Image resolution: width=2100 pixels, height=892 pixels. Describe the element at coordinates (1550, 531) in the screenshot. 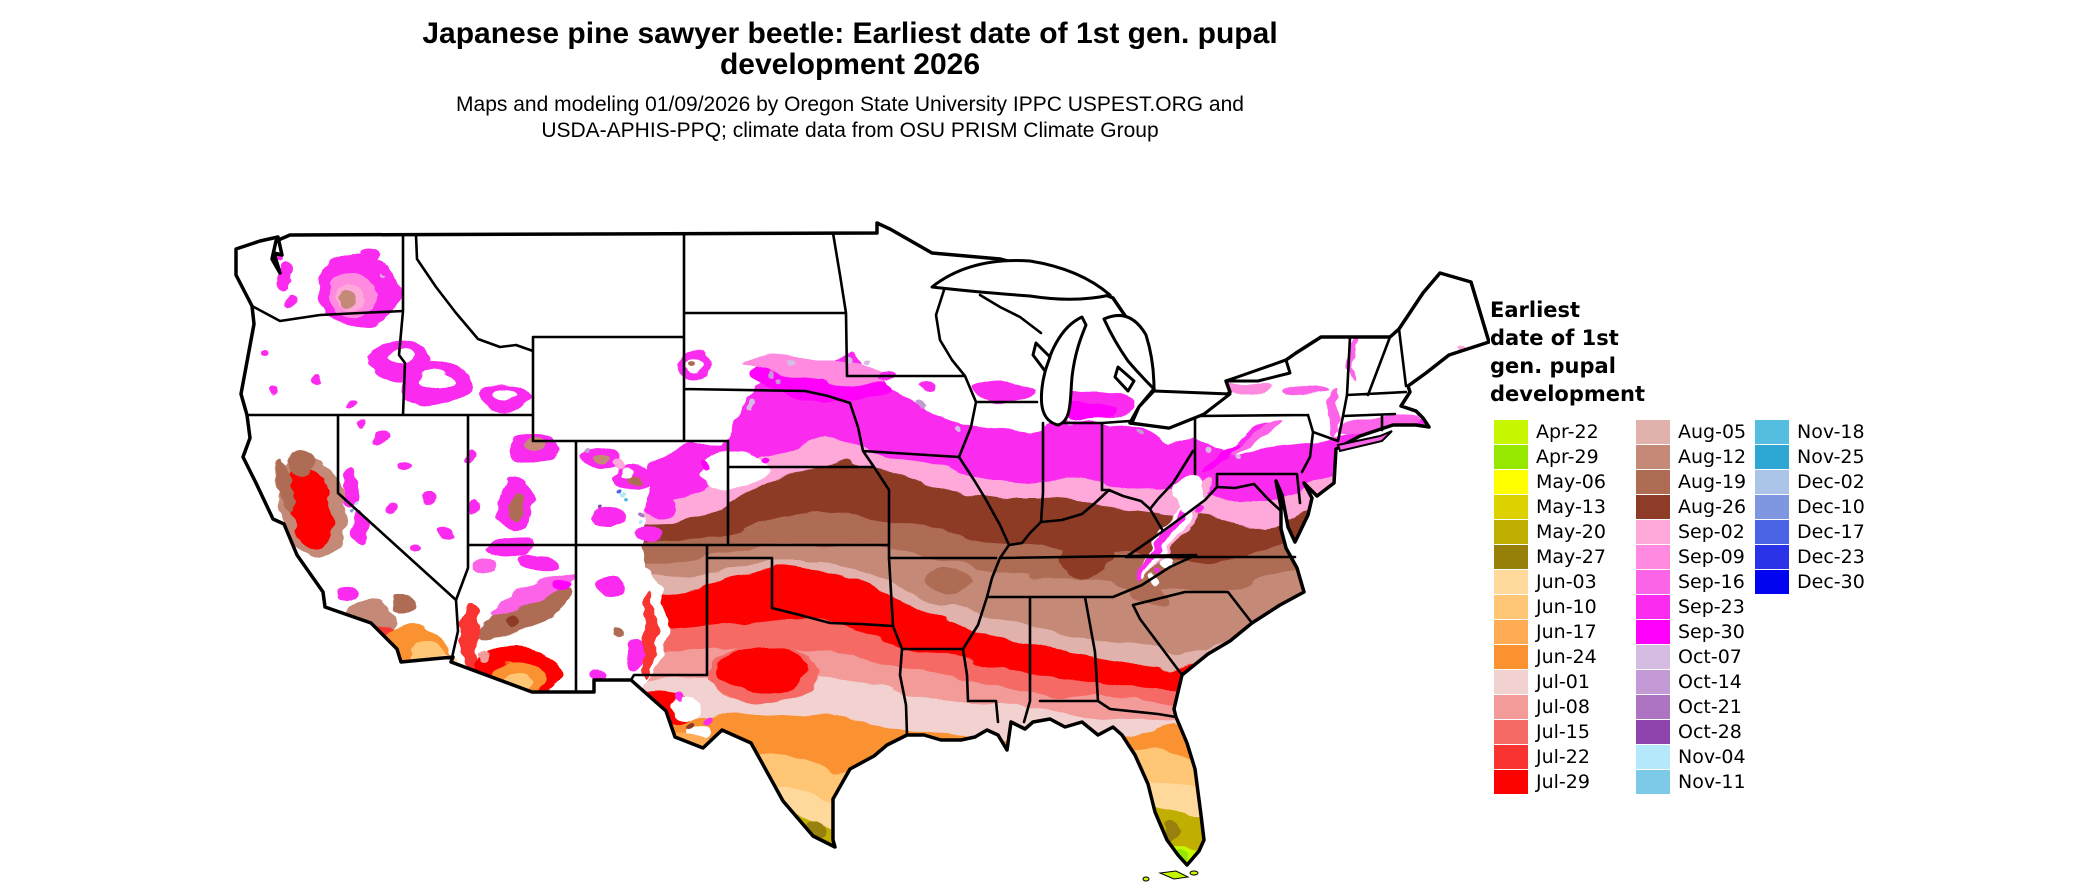

I see `legend-row: May-20` at that location.